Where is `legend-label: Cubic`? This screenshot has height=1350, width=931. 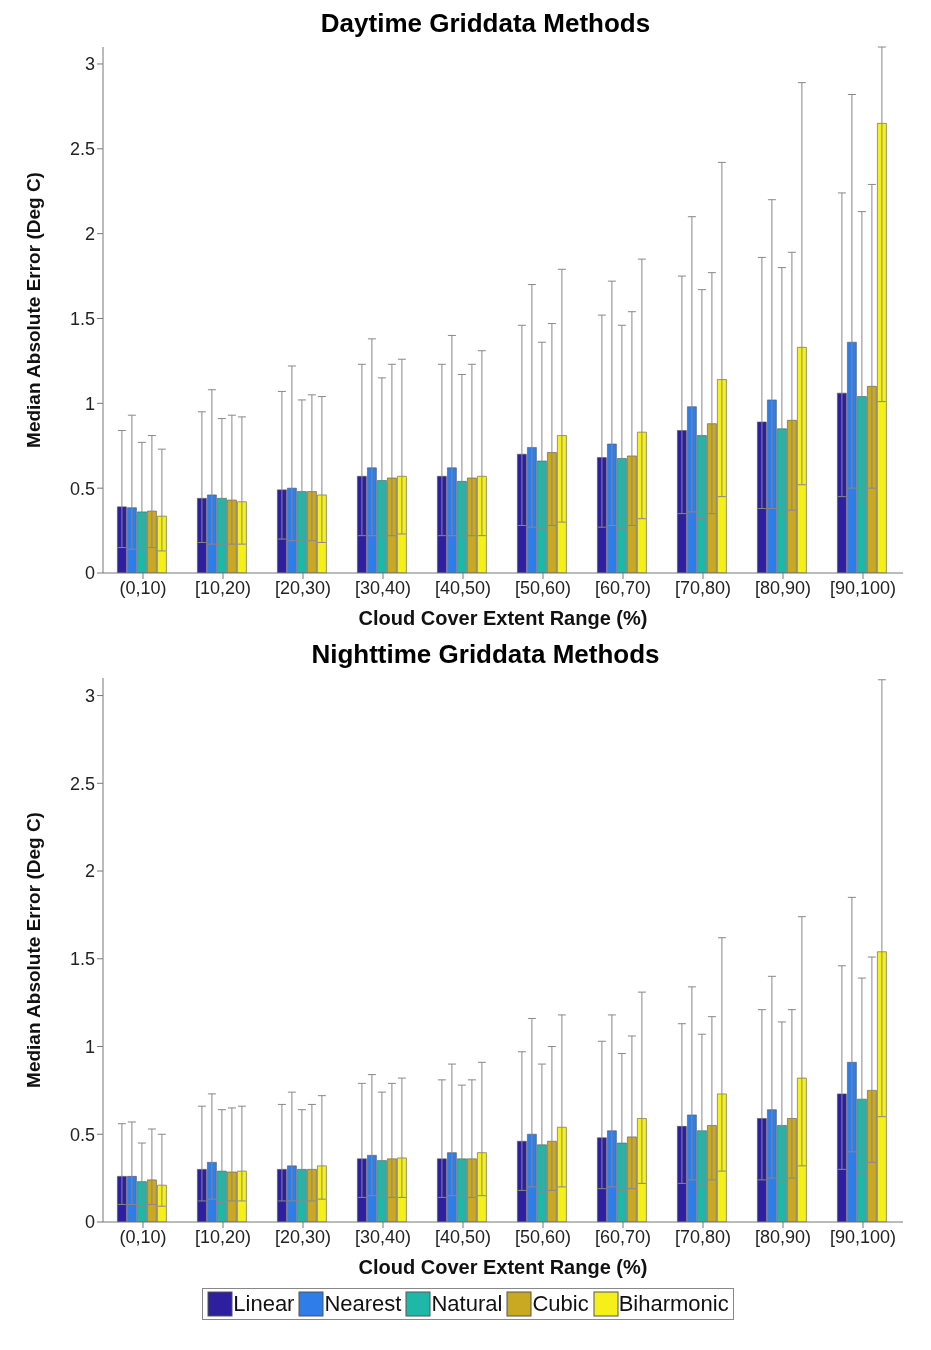
legend-label: Cubic is located at coordinates (560, 1304).